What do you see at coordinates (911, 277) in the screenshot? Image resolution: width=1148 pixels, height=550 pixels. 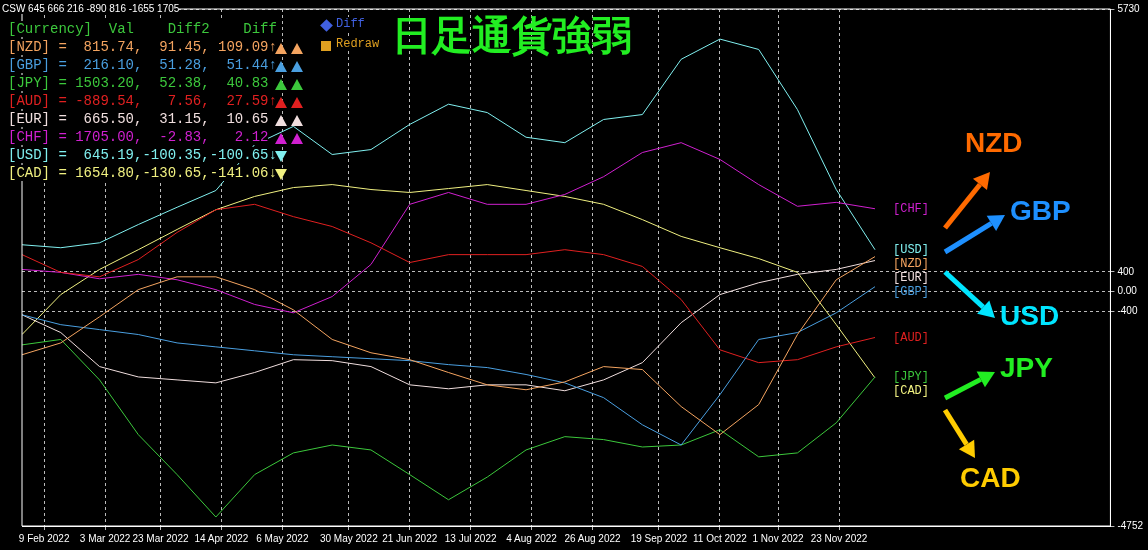 I see `series-label: [EUR]` at bounding box center [911, 277].